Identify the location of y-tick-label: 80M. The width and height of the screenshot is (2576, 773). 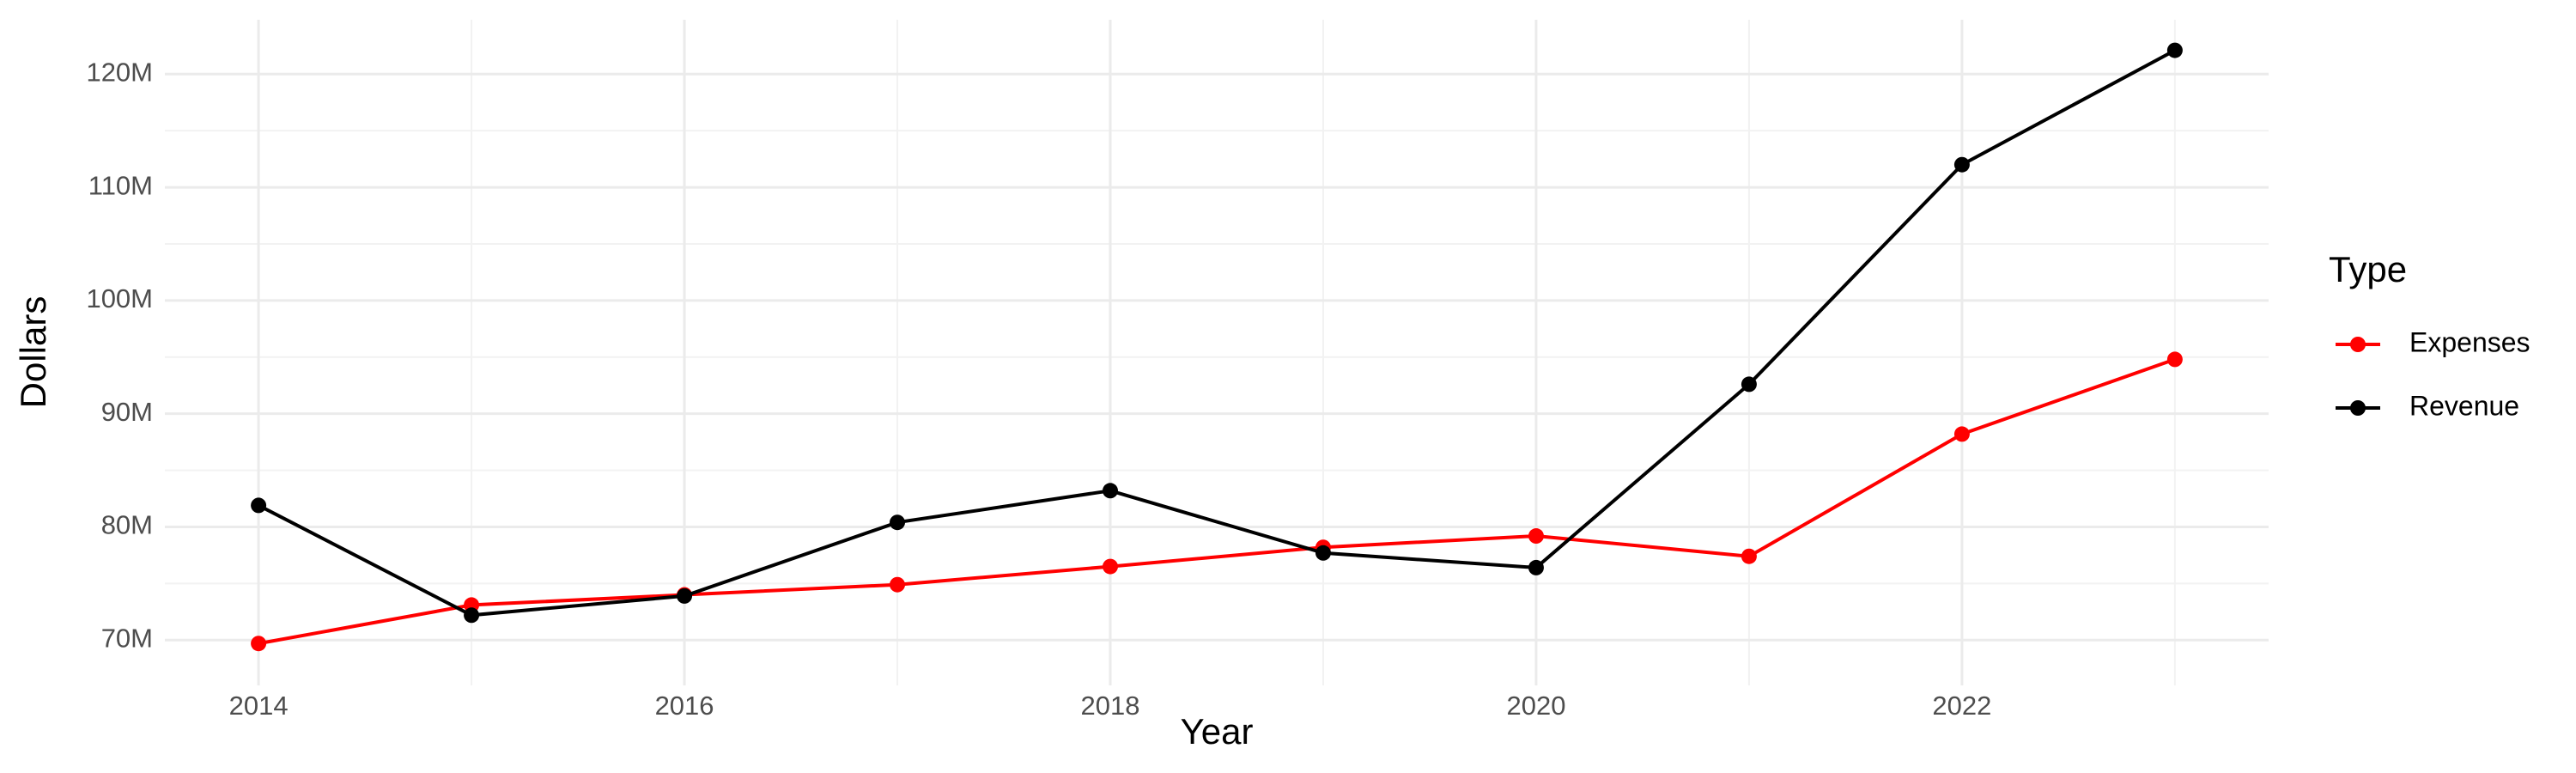
(127, 525).